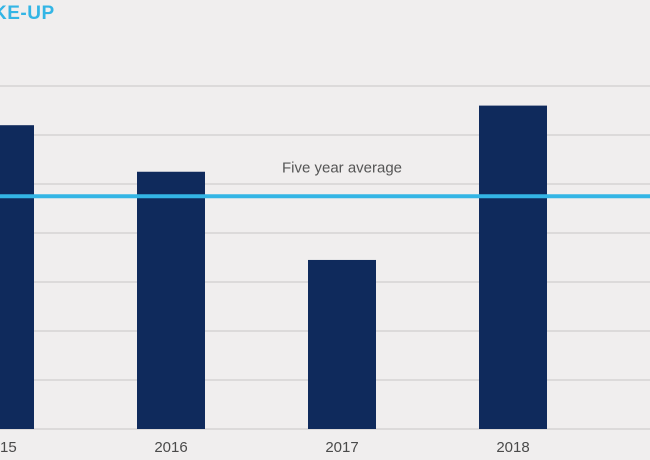  Describe the element at coordinates (342, 167) in the screenshot. I see `average-line-label: Five year average` at that location.